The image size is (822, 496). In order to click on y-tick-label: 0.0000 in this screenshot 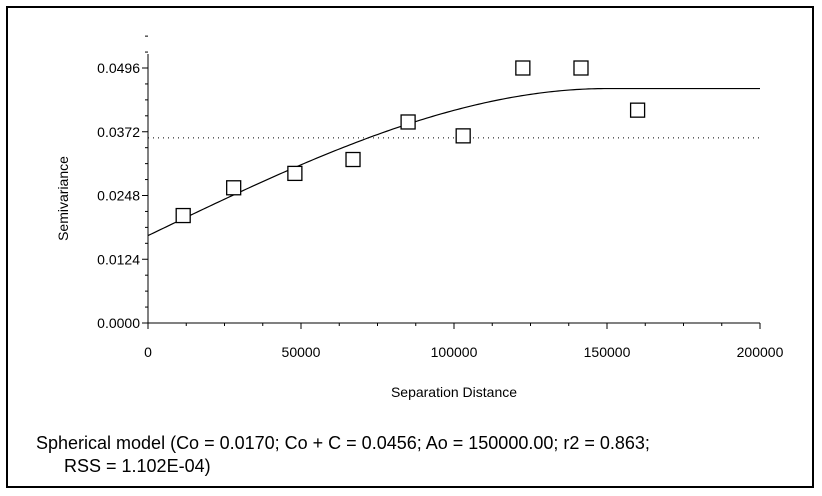, I will do `click(118, 323)`.